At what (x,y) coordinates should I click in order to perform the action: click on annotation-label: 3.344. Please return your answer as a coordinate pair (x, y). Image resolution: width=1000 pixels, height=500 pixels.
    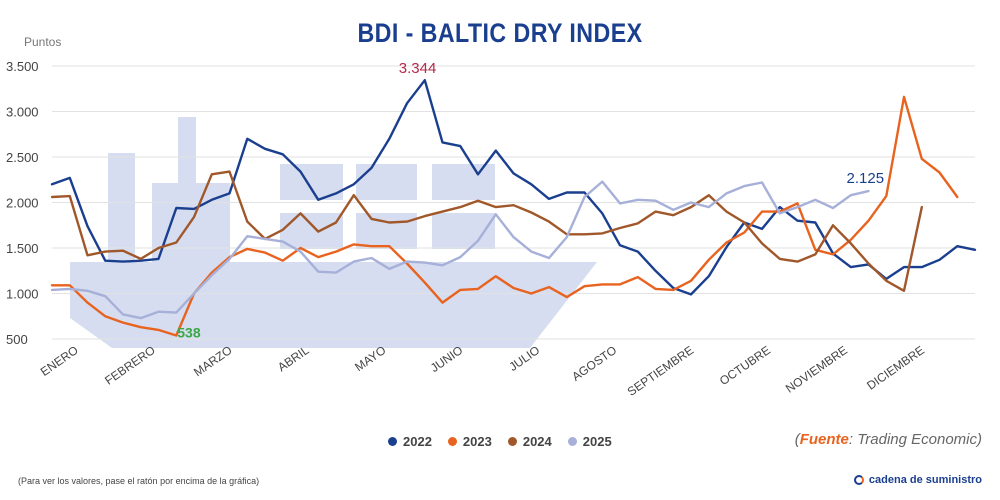
    Looking at the image, I should click on (418, 68).